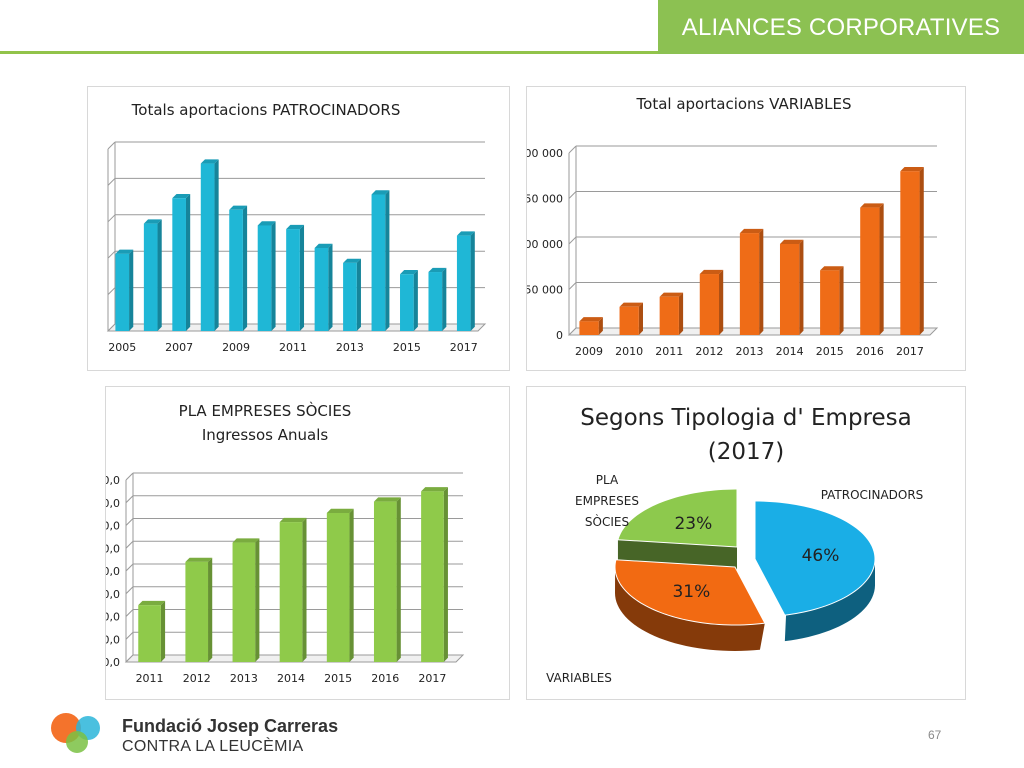 The width and height of the screenshot is (1024, 768). I want to click on x-tick-label: 2011, so click(293, 347).